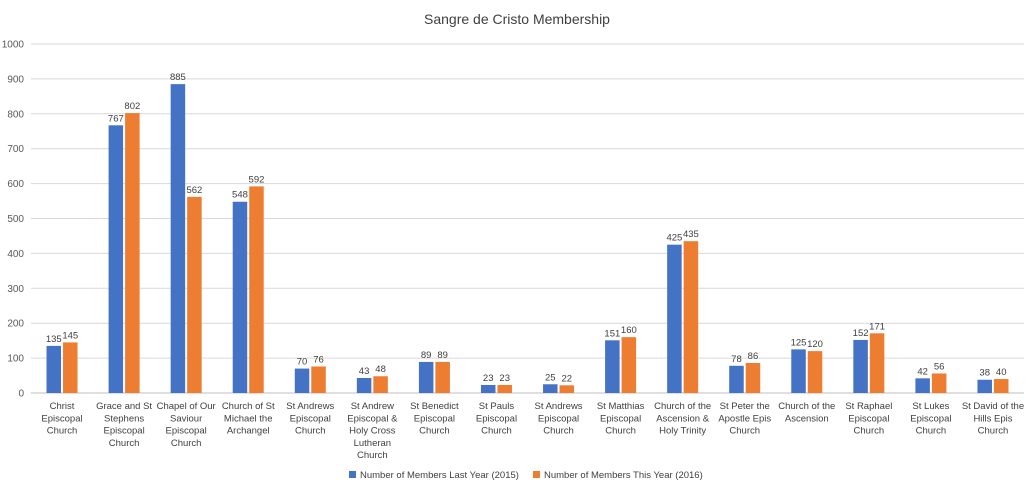  I want to click on y-tick-label: 600, so click(15, 184).